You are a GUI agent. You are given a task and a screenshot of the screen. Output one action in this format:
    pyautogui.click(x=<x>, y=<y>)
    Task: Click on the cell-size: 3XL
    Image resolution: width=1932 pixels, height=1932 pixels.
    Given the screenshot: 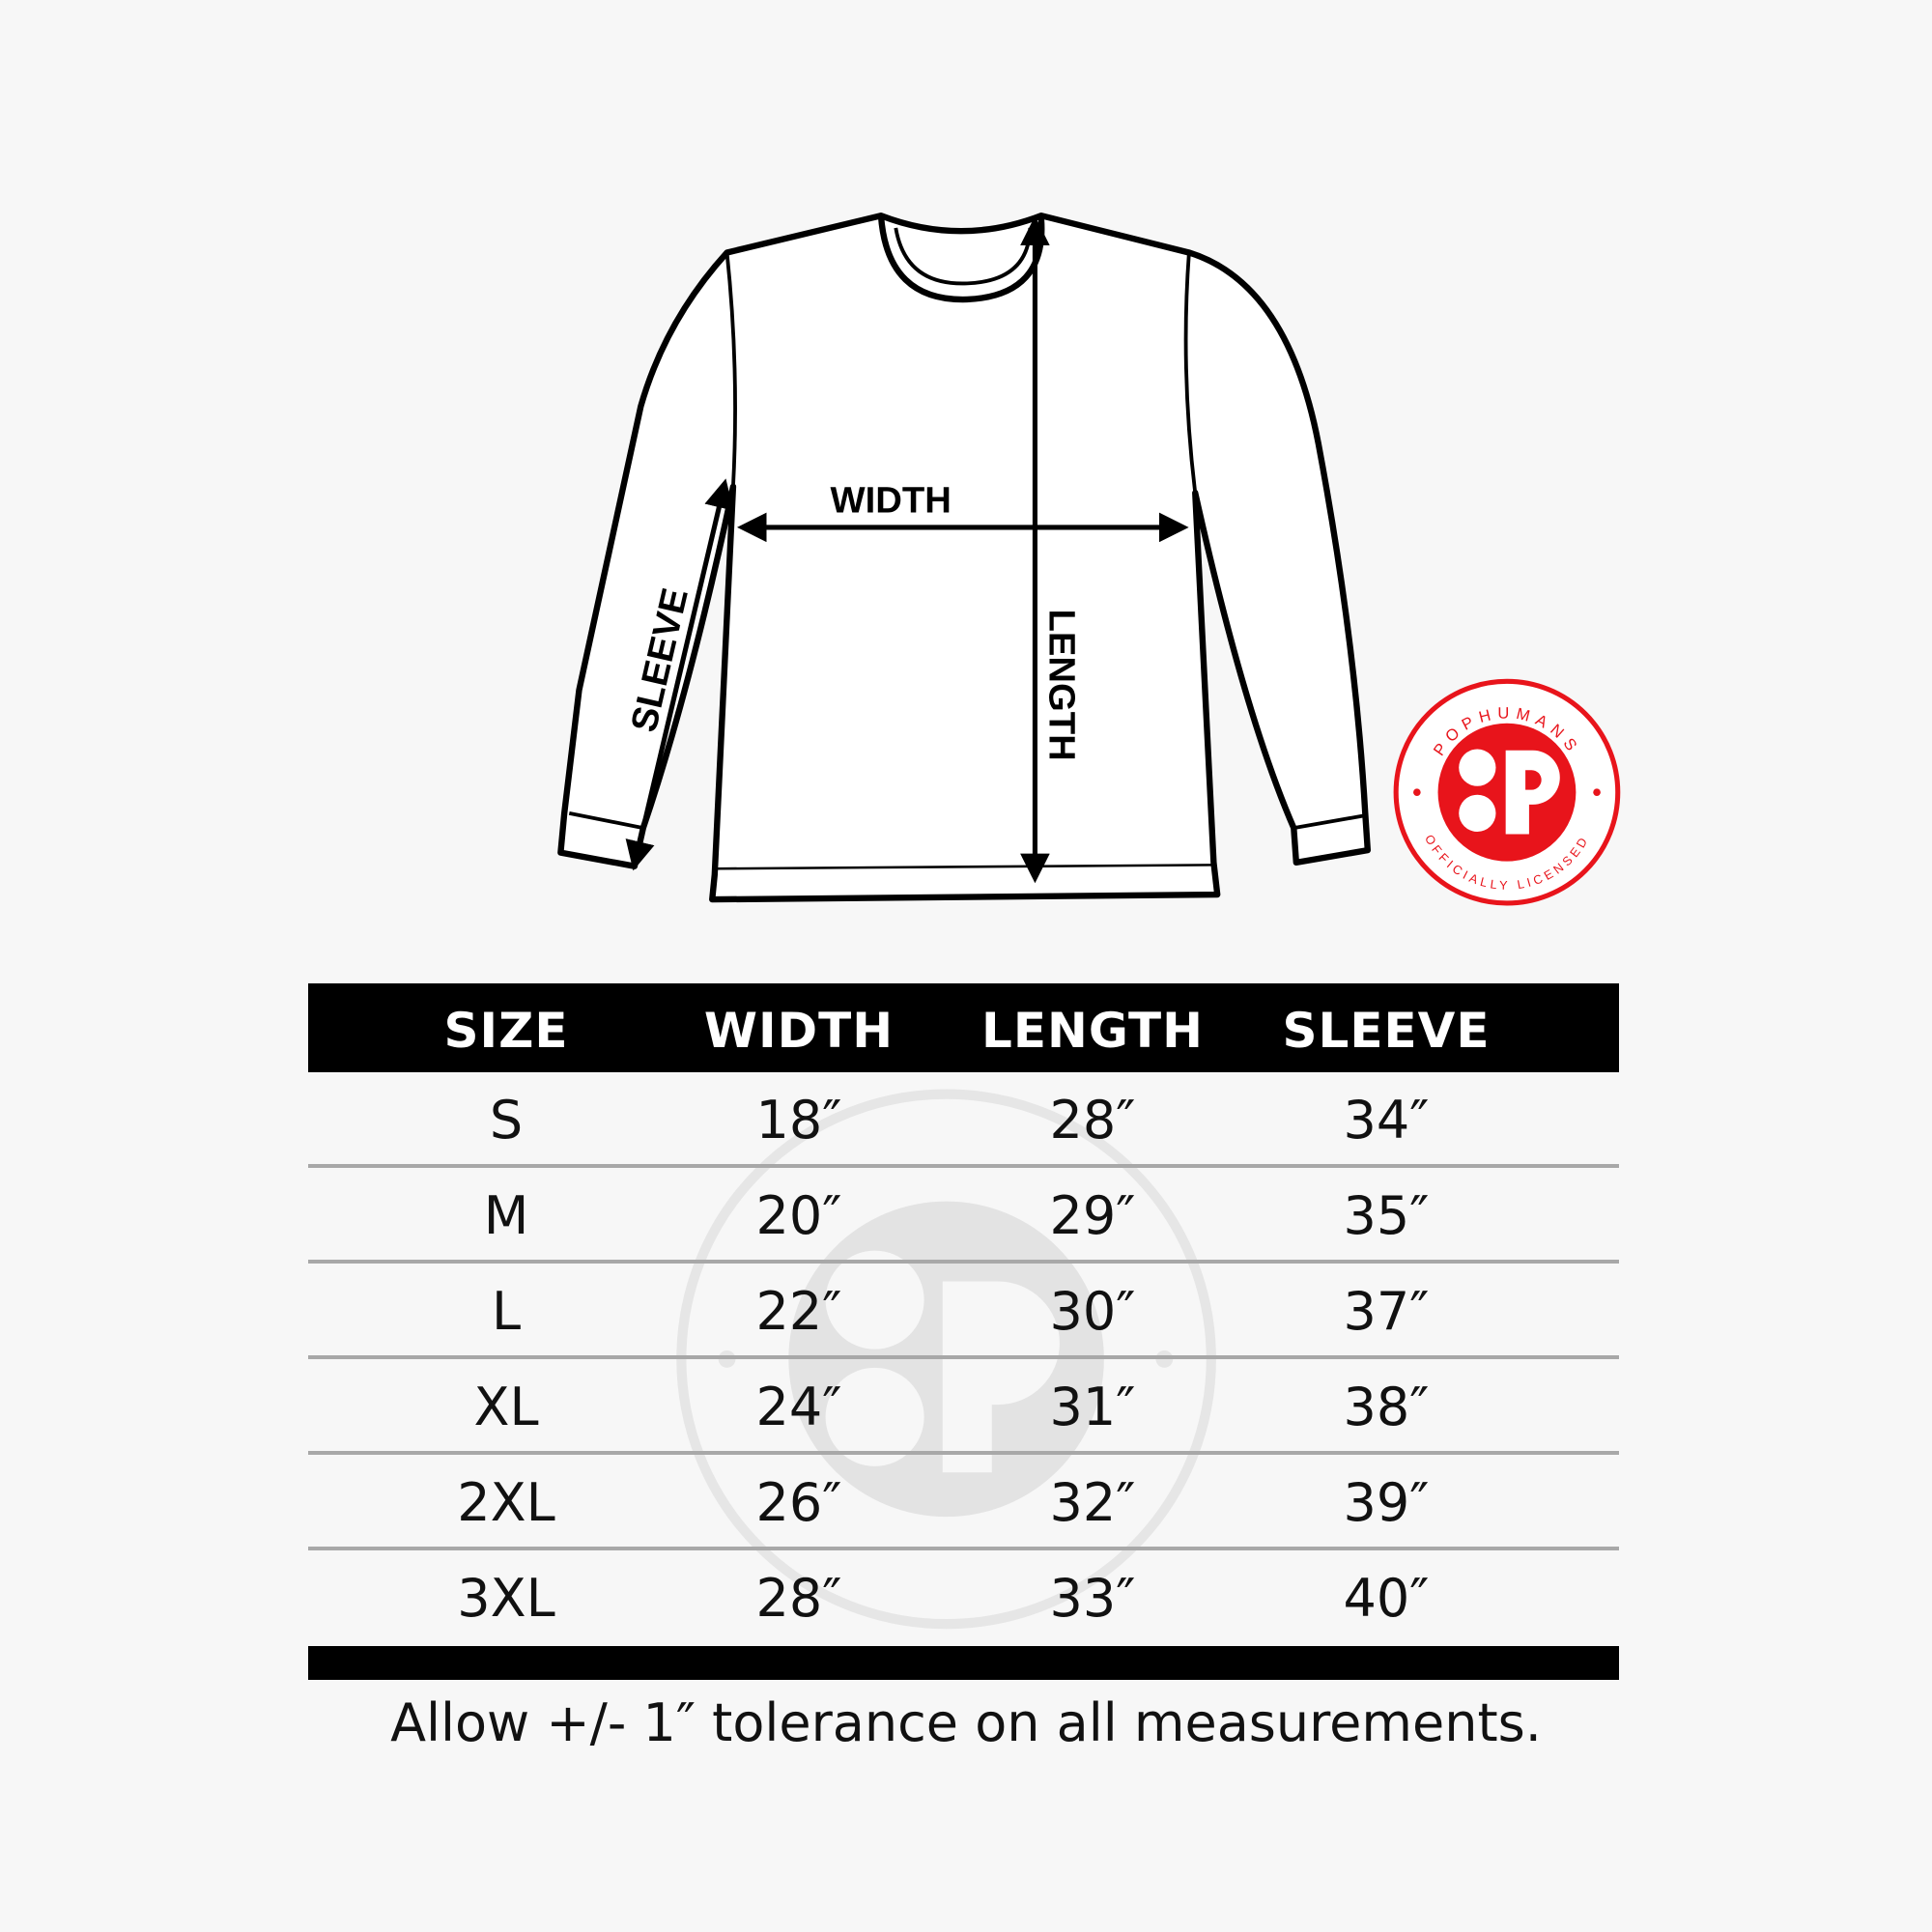 What is the action you would take?
    pyautogui.click(x=506, y=1598)
    